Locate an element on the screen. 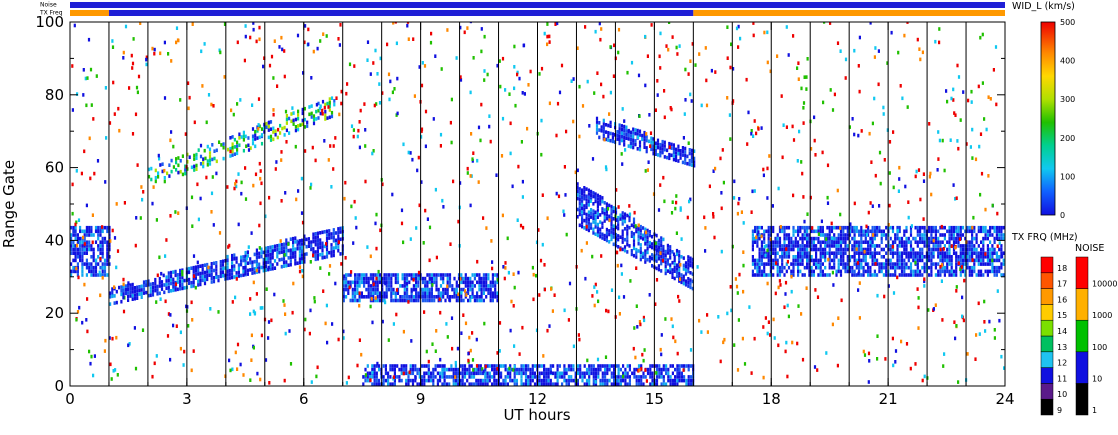 This screenshot has height=435, width=1118. data-cell-1961 is located at coordinates (588, 201).